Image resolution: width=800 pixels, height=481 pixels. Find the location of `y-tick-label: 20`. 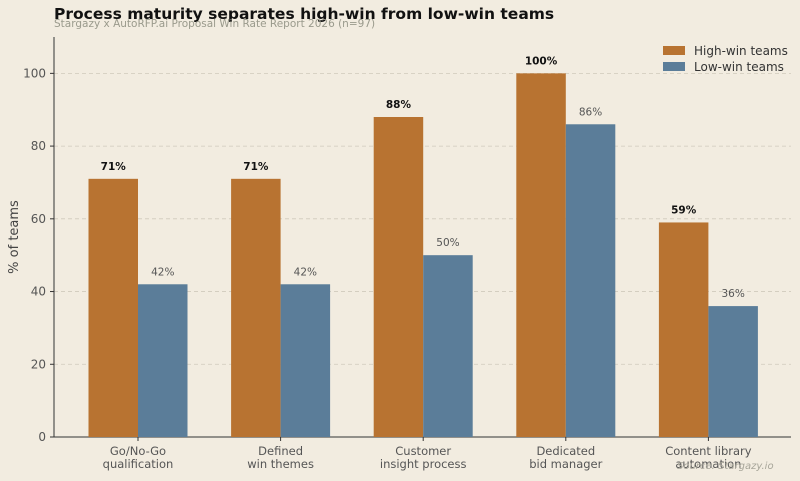

y-tick-label: 20 is located at coordinates (38, 364).